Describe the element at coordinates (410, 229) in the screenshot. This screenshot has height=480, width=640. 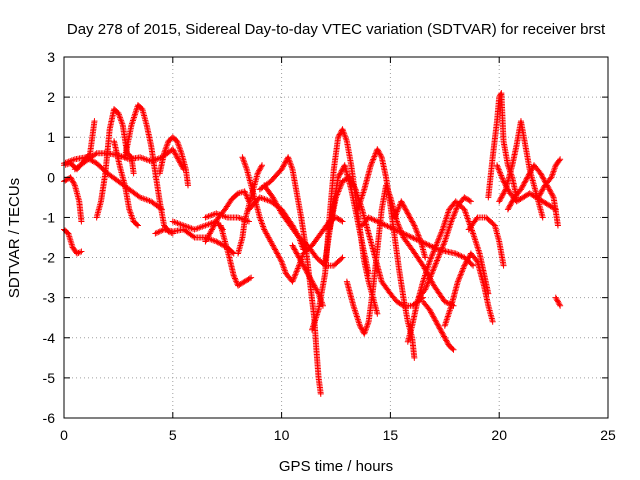
I see `series-sat-aa` at that location.